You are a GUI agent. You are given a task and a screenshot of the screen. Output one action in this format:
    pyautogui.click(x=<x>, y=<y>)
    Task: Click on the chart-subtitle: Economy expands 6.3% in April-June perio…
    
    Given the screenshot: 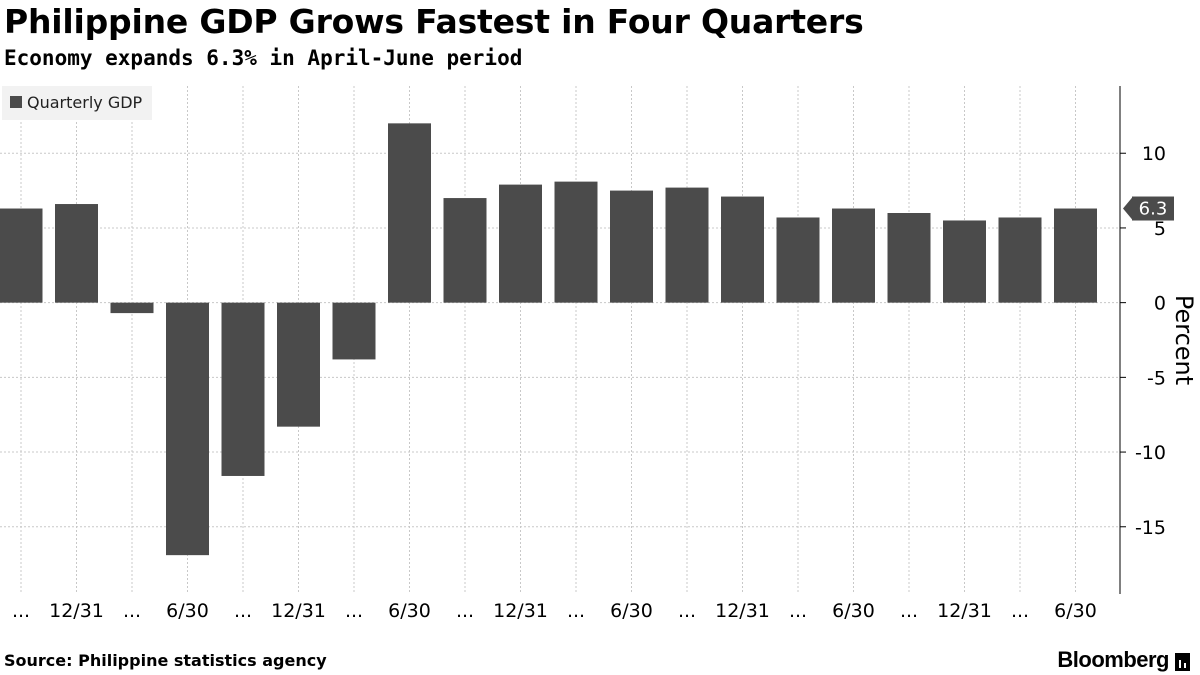 What is the action you would take?
    pyautogui.click(x=263, y=58)
    